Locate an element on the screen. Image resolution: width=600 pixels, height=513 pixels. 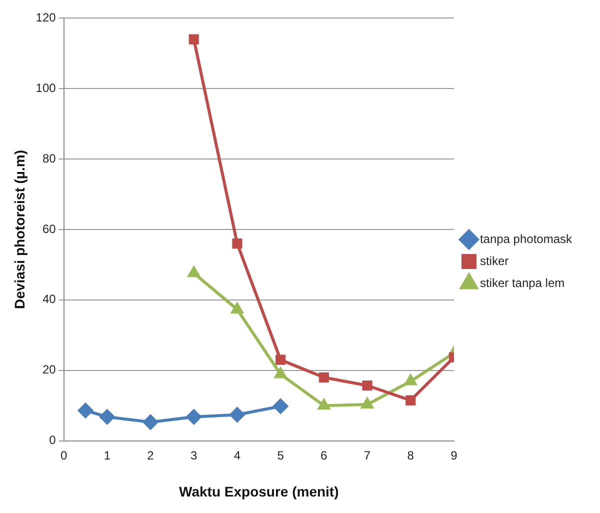
y-axis-title: Deviasi photoreist (µ.m) is located at coordinates (19, 229).